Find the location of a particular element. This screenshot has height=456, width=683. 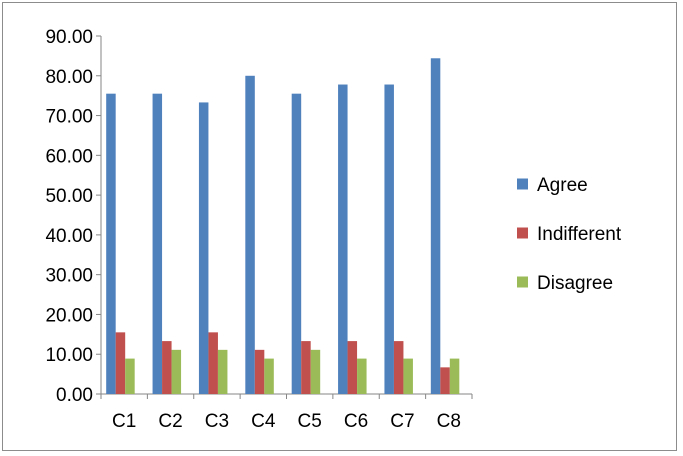

bar-disagree-c4 is located at coordinates (269, 376).